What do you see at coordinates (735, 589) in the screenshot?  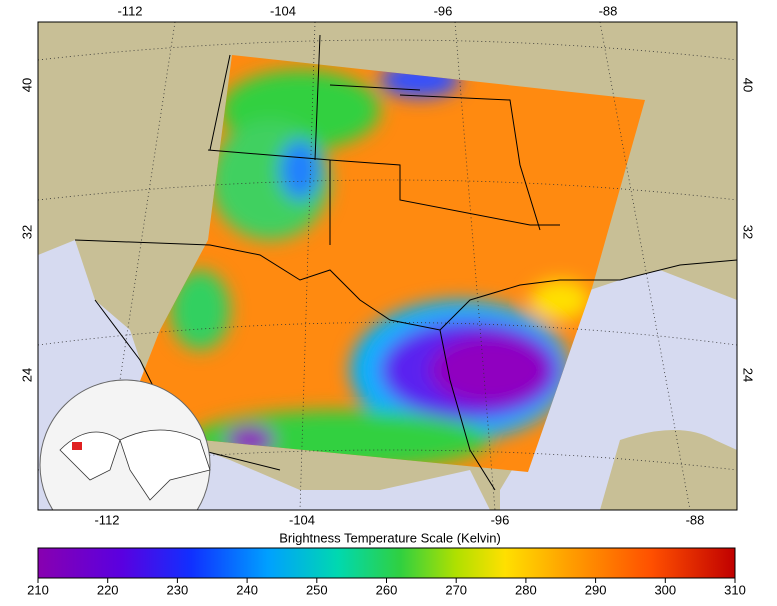 I see `colorbar-tick-label: 310` at bounding box center [735, 589].